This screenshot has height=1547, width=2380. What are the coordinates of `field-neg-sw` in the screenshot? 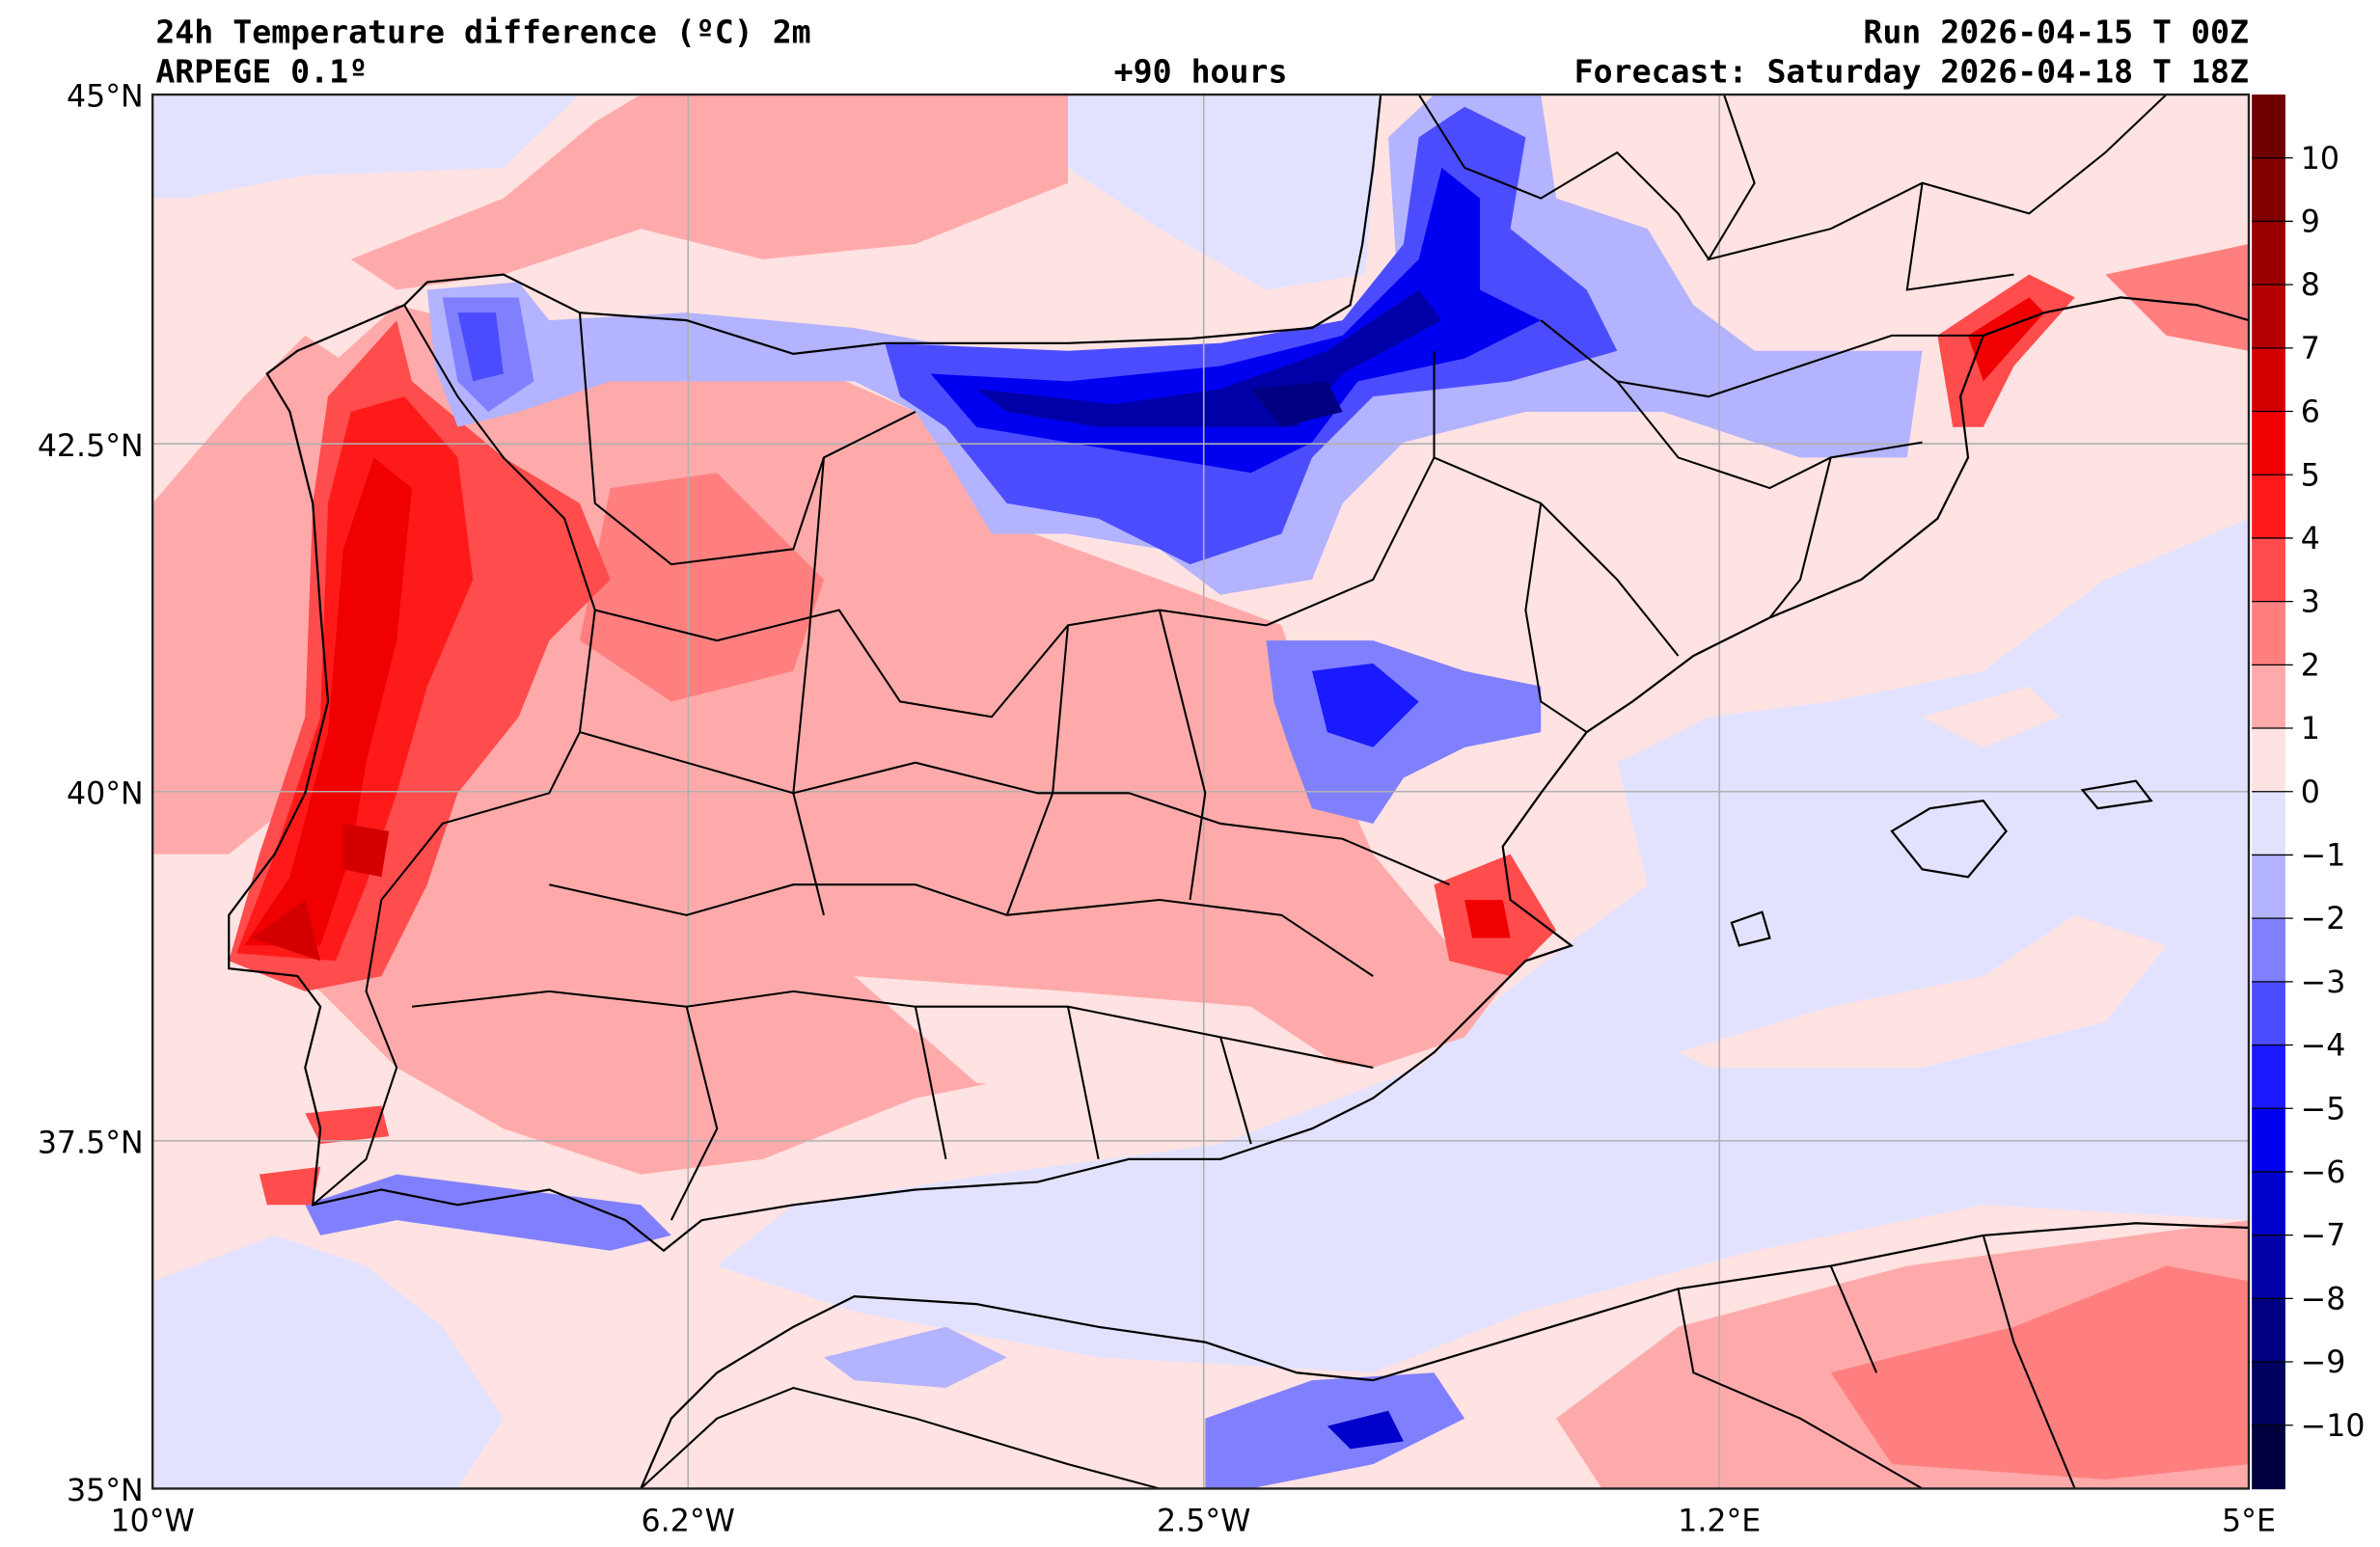 It's located at (328, 1362).